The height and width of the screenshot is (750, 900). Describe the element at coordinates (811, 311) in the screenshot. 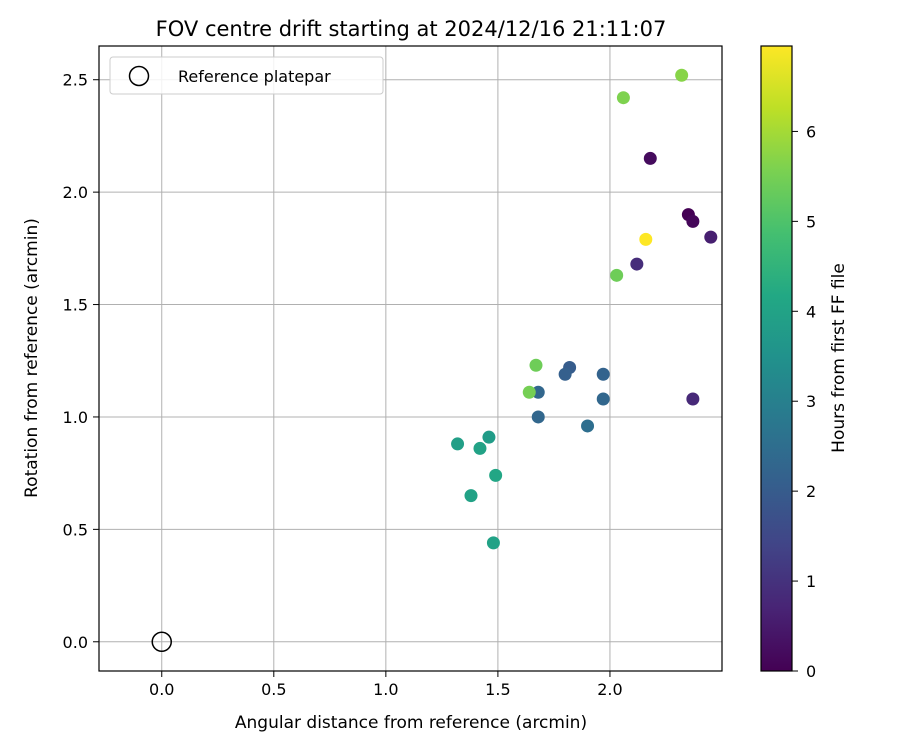

I see `colorbar-tick-label: 4` at that location.